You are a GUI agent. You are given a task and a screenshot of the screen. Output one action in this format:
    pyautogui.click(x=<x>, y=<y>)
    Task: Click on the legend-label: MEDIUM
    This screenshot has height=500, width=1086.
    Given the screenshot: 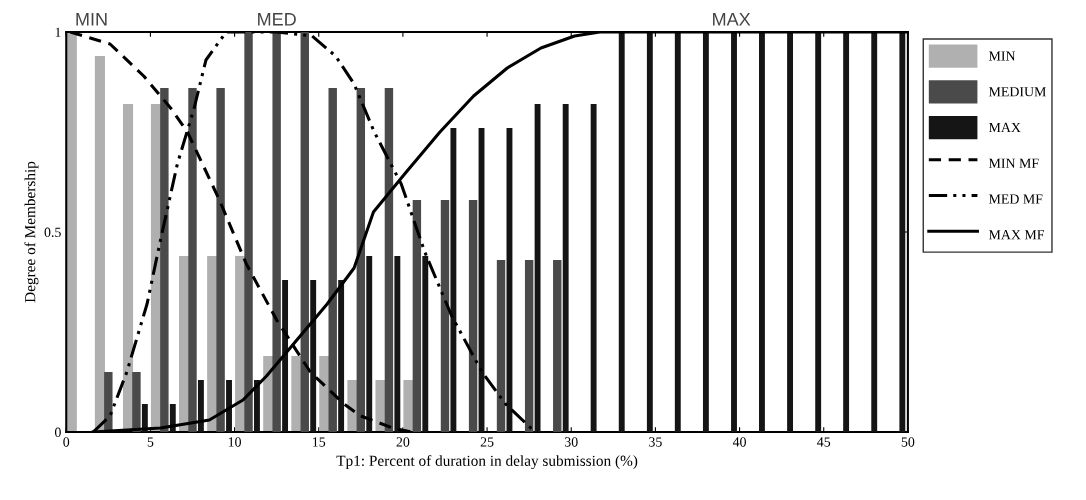 What is the action you would take?
    pyautogui.click(x=1017, y=92)
    